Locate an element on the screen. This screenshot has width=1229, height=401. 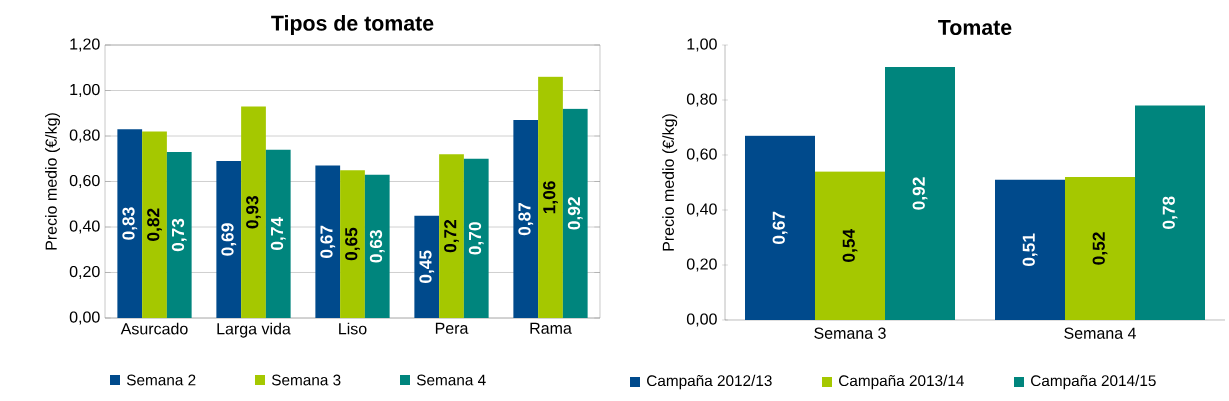
x-tick-label: Larga vida is located at coordinates (254, 330).